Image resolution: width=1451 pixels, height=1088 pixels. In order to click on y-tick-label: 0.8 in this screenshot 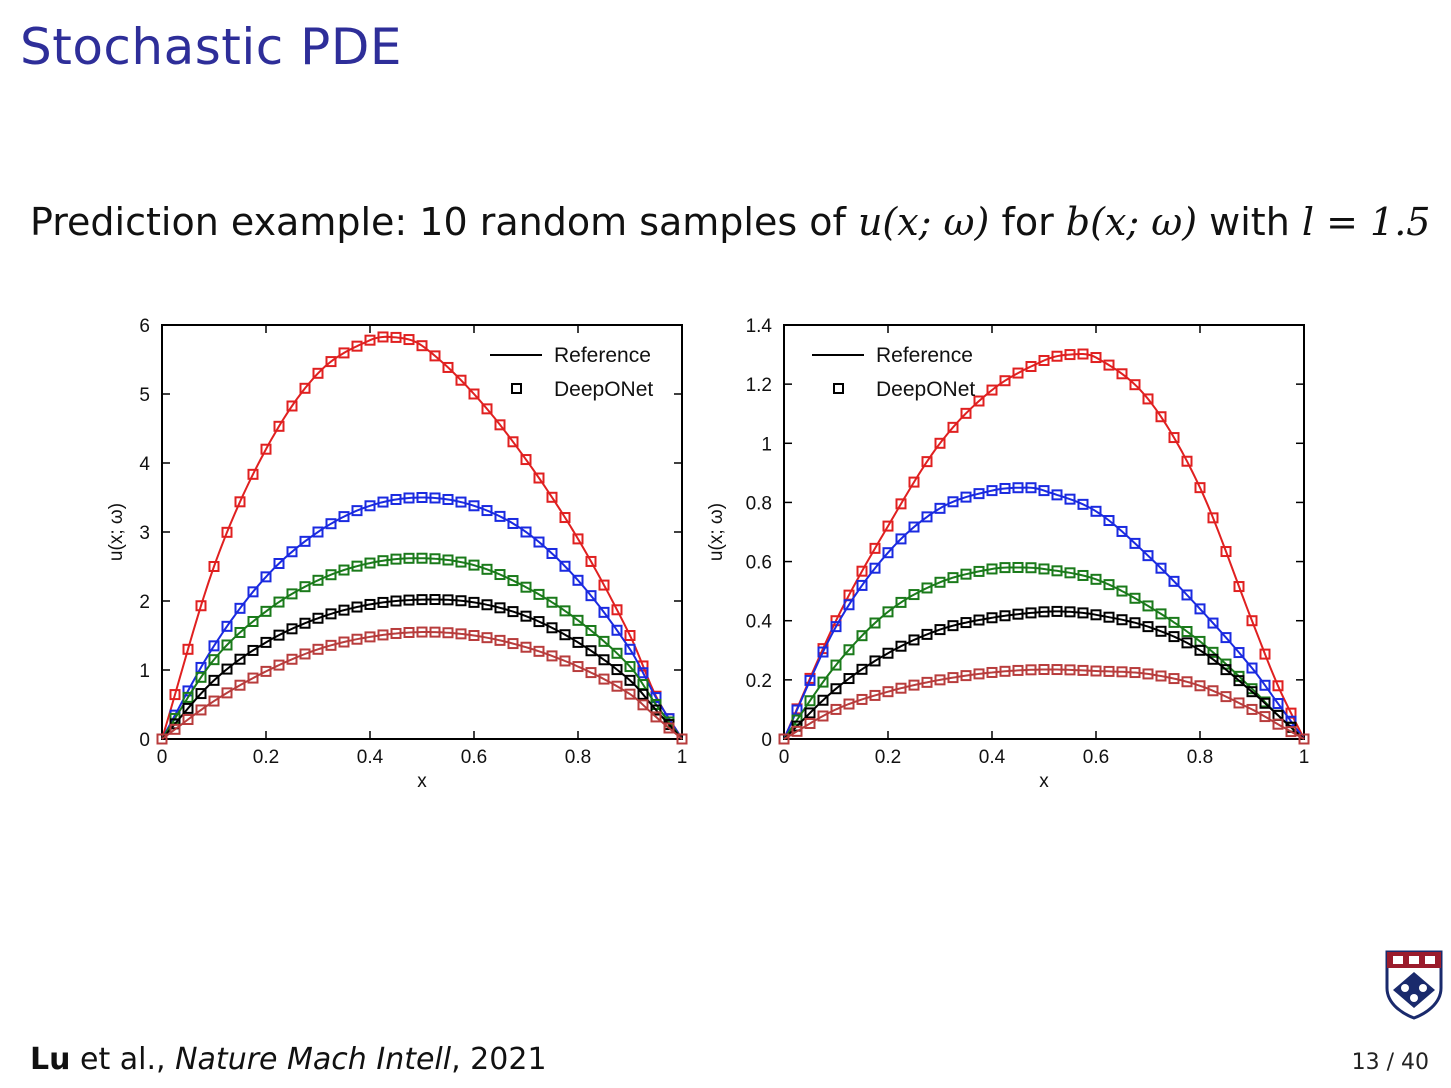, I will do `click(759, 503)`.